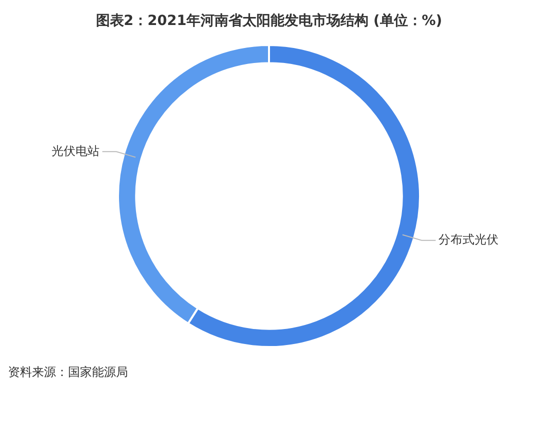 The height and width of the screenshot is (428, 538). I want to click on slice-label: 分布式光伏, so click(468, 239).